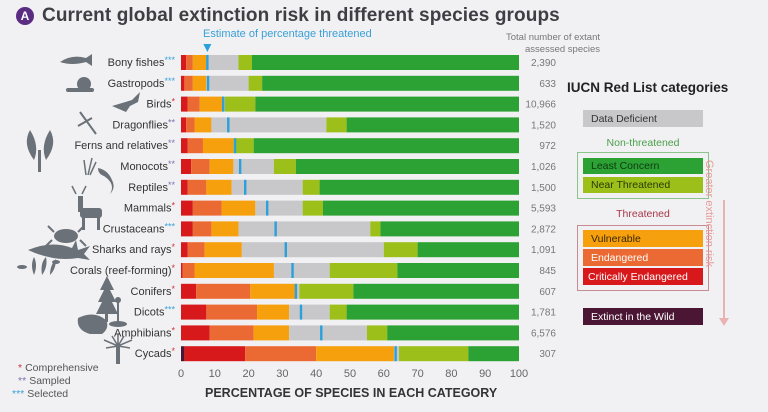  I want to click on category-label: Amphibians*, so click(144, 332).